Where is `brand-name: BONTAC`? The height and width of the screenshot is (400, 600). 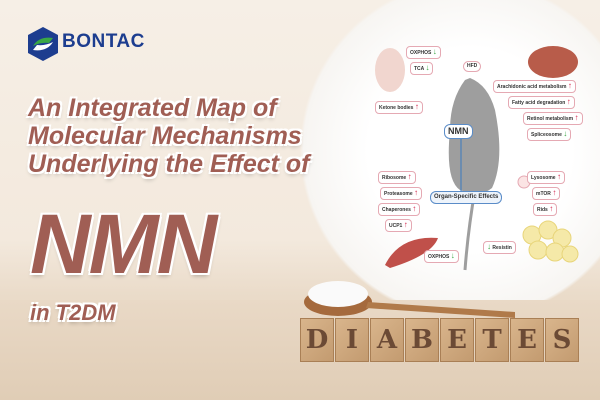 brand-name: BONTAC is located at coordinates (103, 41).